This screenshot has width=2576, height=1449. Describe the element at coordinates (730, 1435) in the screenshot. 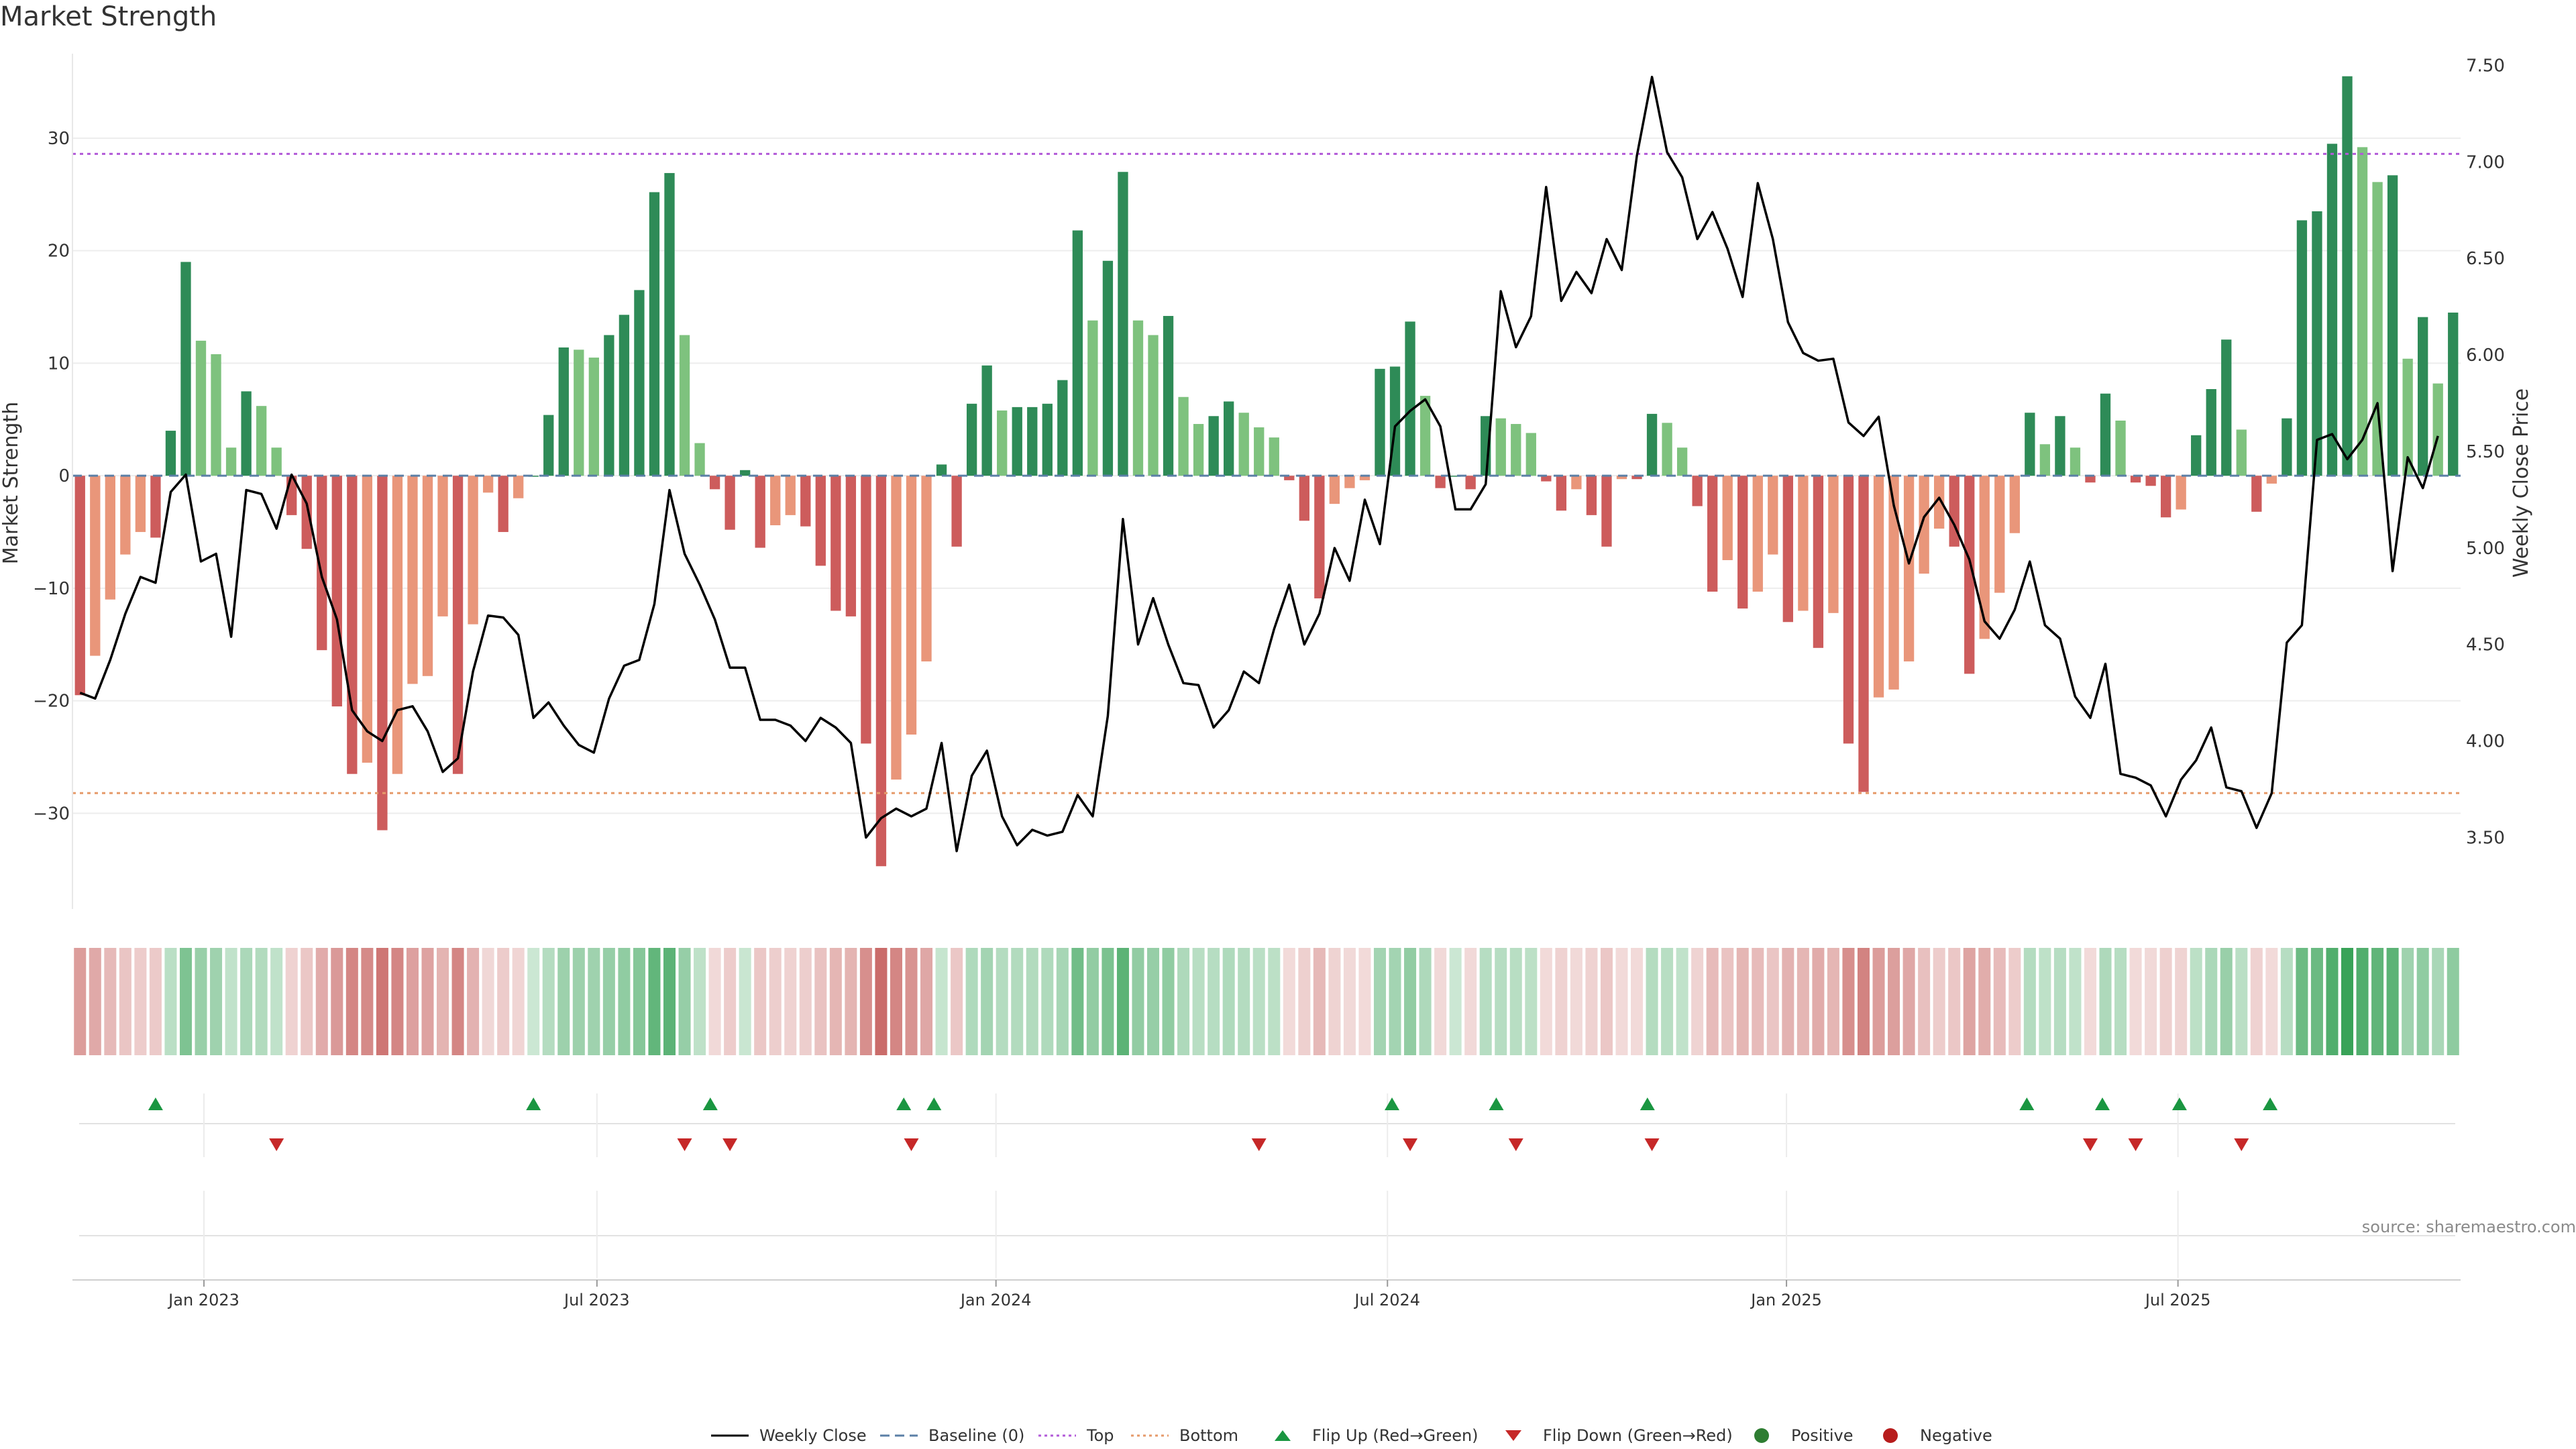

I see `solid-line-icon` at that location.